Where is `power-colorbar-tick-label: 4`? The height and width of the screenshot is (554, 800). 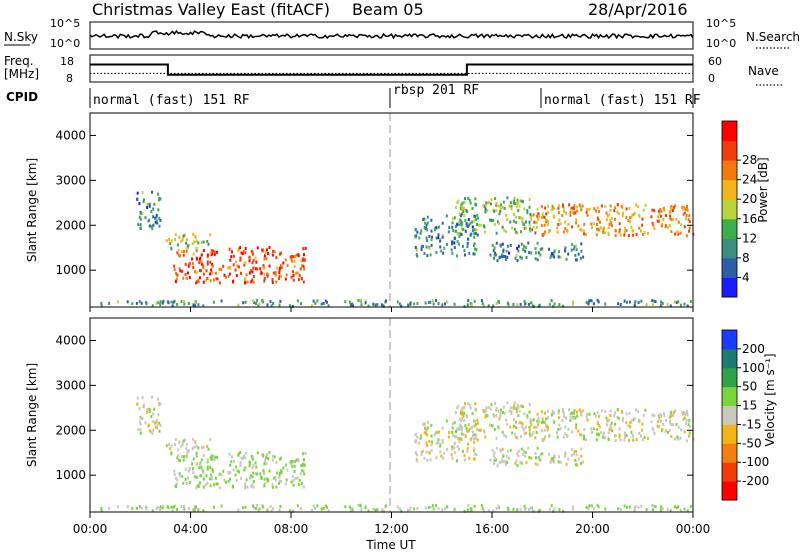
power-colorbar-tick-label: 4 is located at coordinates (746, 277).